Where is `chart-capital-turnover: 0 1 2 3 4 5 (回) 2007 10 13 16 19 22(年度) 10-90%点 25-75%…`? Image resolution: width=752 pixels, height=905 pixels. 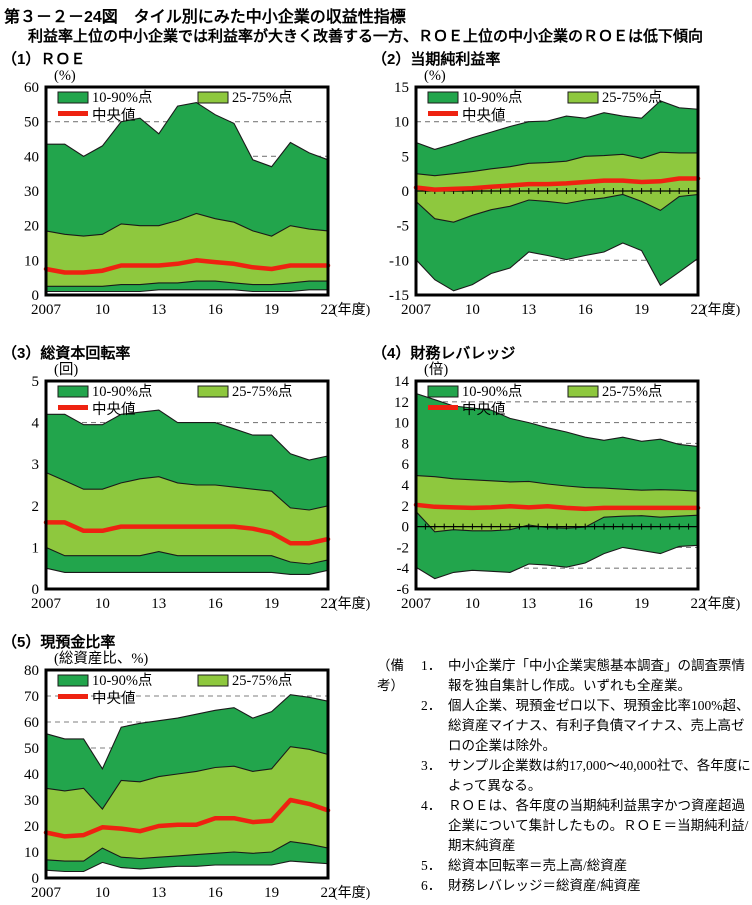 chart-capital-turnover: 0 1 2 3 4 5 (回) 2007 10 13 16 19 22(年度) 10-90%点 25-75%… is located at coordinates (201, 486).